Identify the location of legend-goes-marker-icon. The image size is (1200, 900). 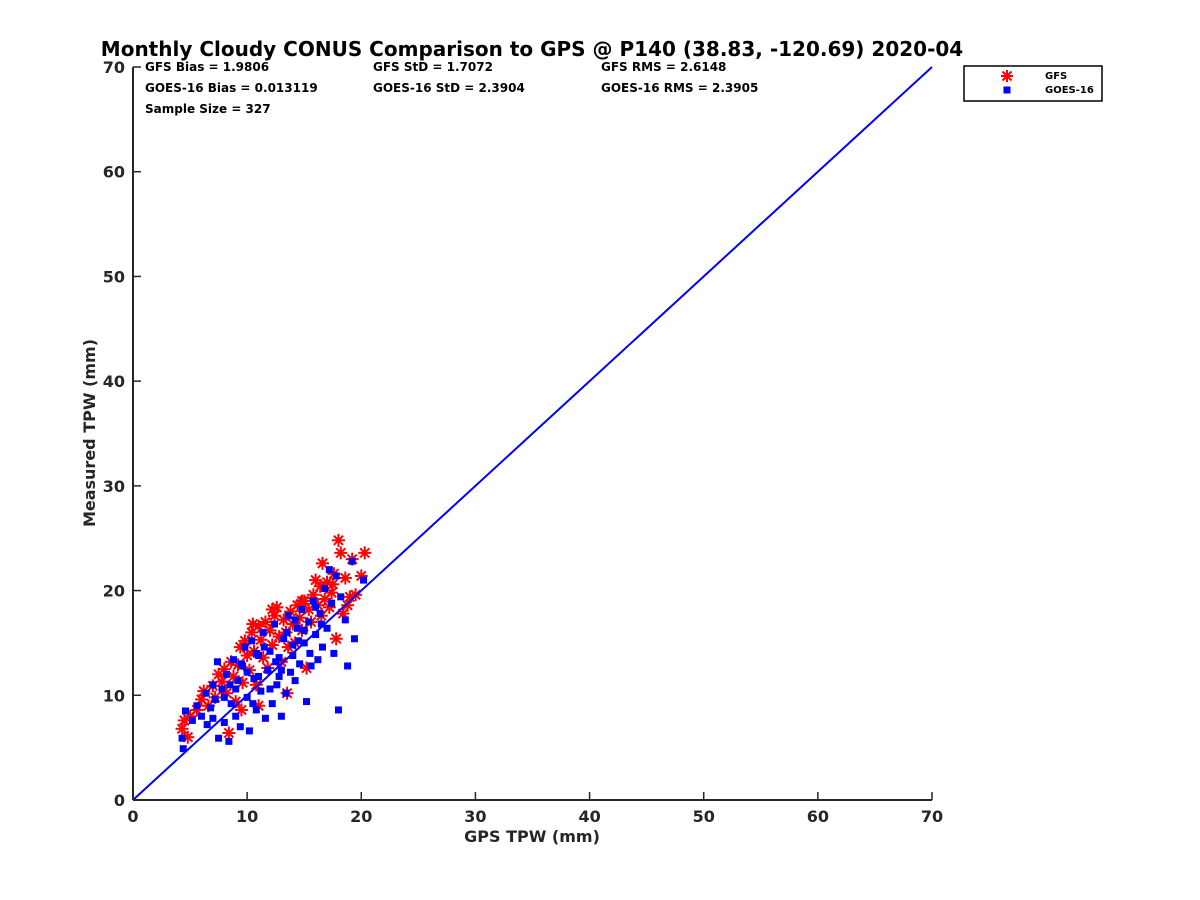
(1007, 90).